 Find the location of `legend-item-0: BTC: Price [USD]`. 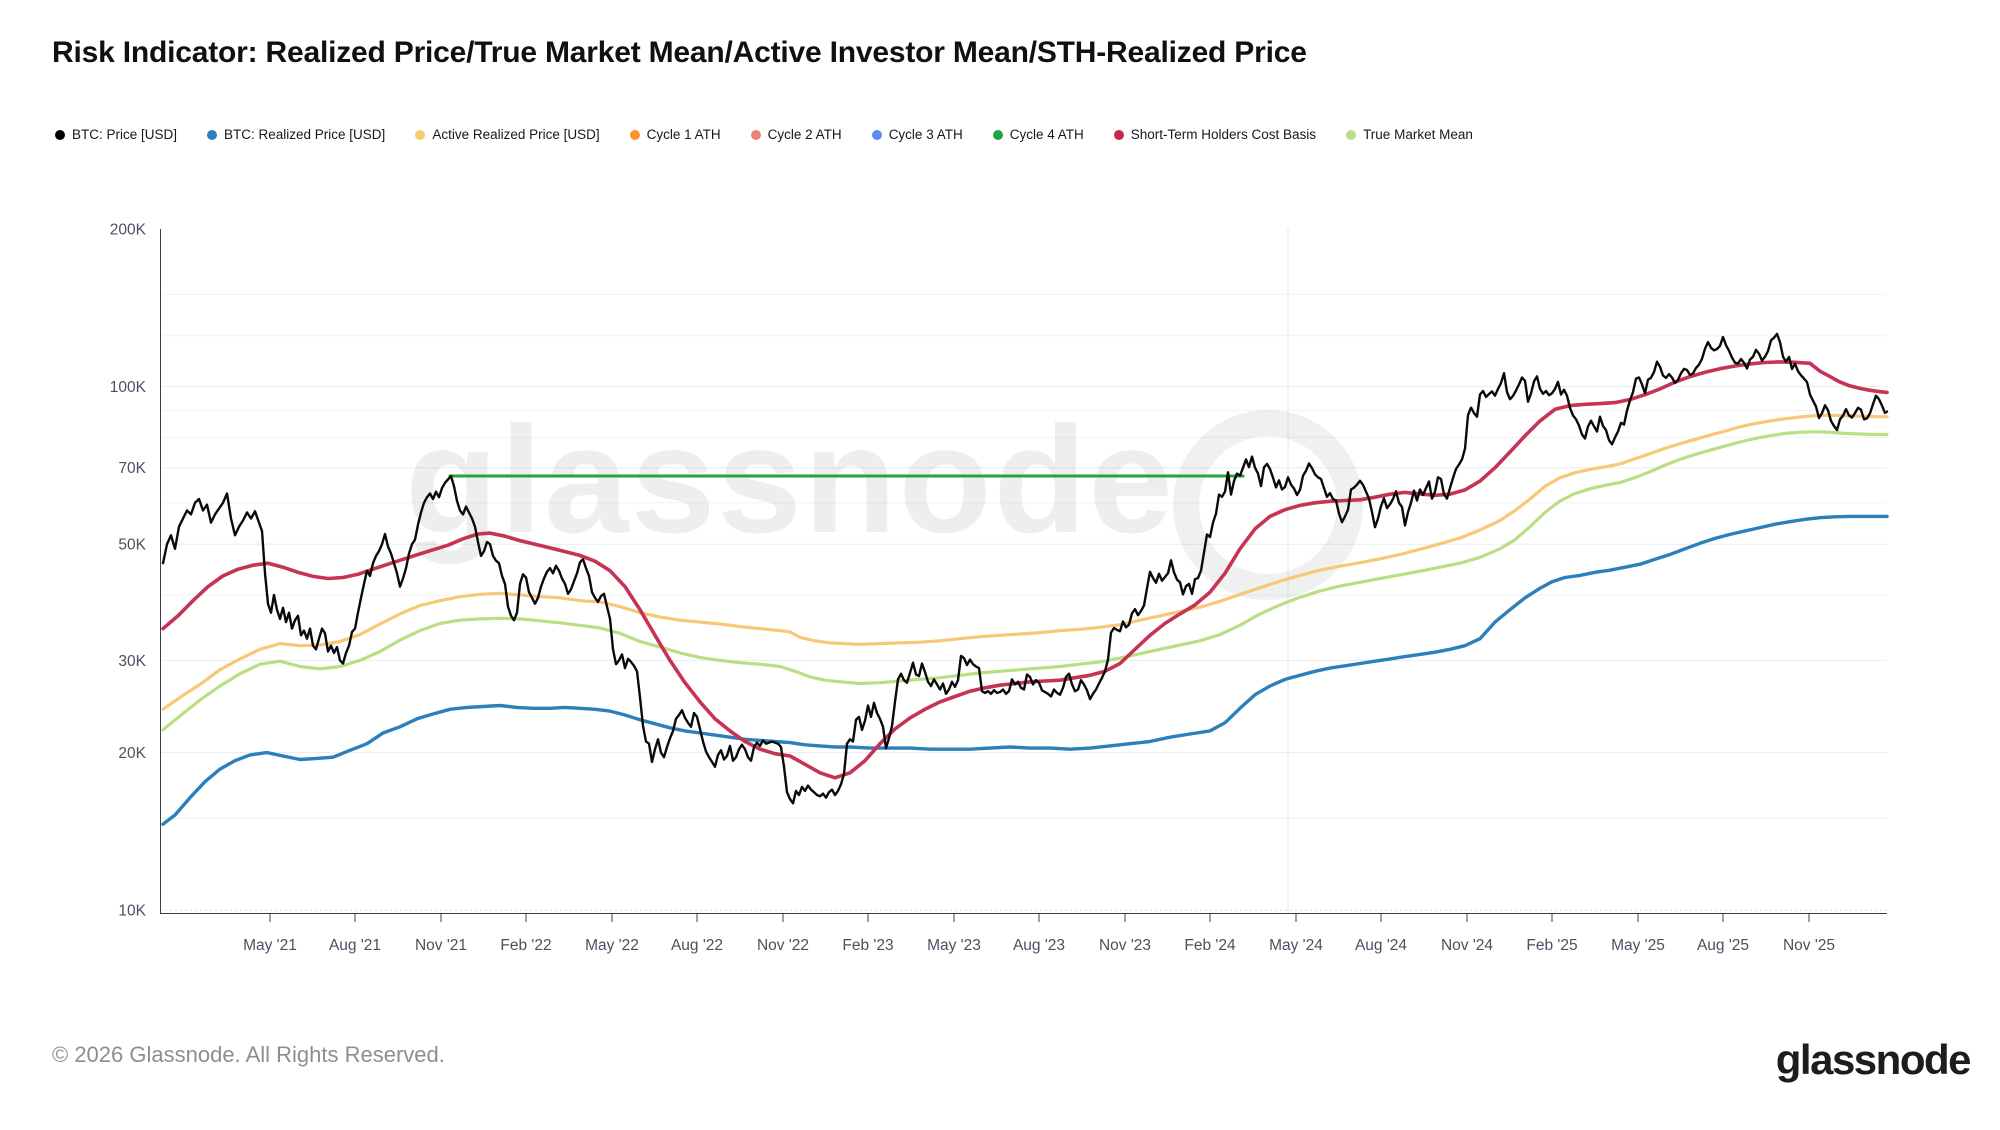

legend-item-0: BTC: Price [USD] is located at coordinates (116, 134).